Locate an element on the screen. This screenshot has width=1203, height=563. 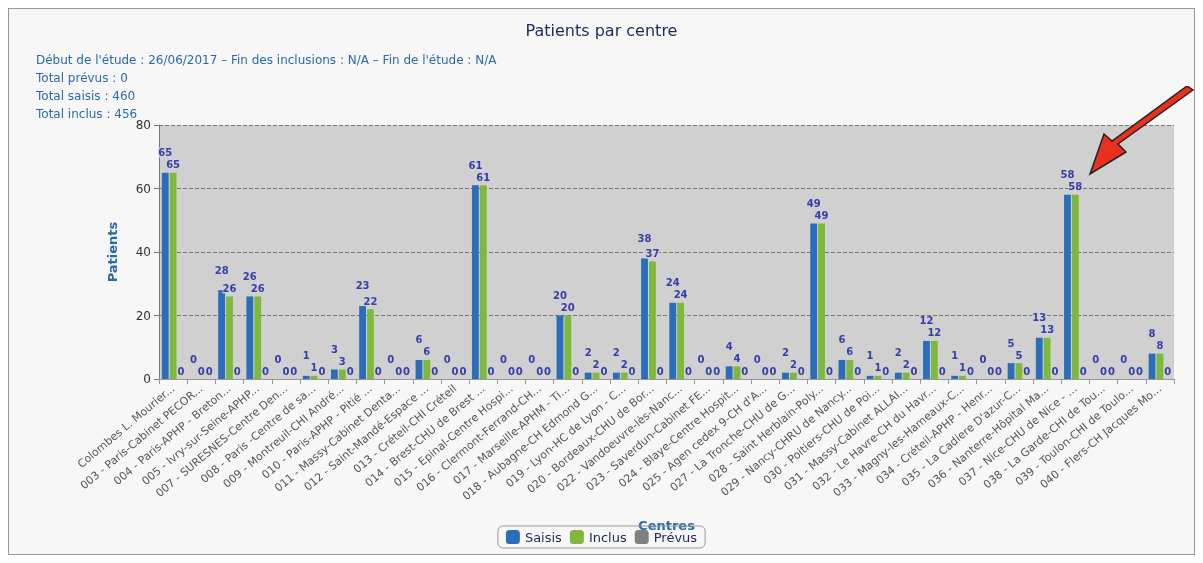
data-label: 38 is located at coordinates (644, 238).